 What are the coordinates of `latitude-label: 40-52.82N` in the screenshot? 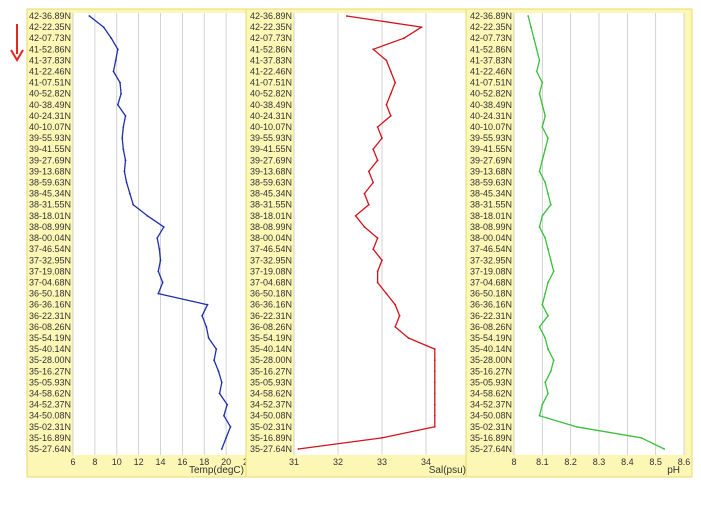 It's located at (50, 94).